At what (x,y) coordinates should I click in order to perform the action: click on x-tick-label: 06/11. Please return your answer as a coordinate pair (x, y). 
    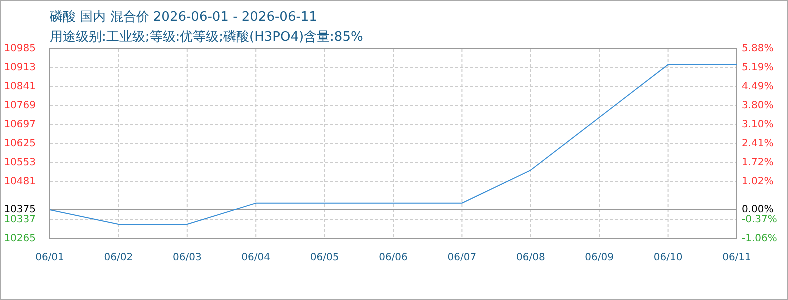
    Looking at the image, I should click on (737, 258).